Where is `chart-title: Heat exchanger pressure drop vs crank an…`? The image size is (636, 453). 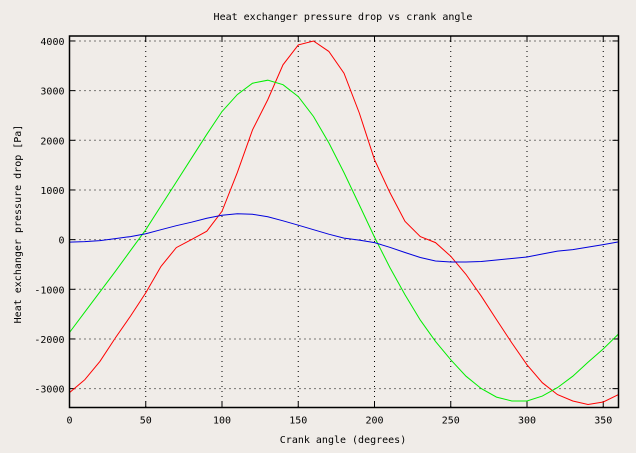 chart-title: Heat exchanger pressure drop vs crank an… is located at coordinates (343, 17).